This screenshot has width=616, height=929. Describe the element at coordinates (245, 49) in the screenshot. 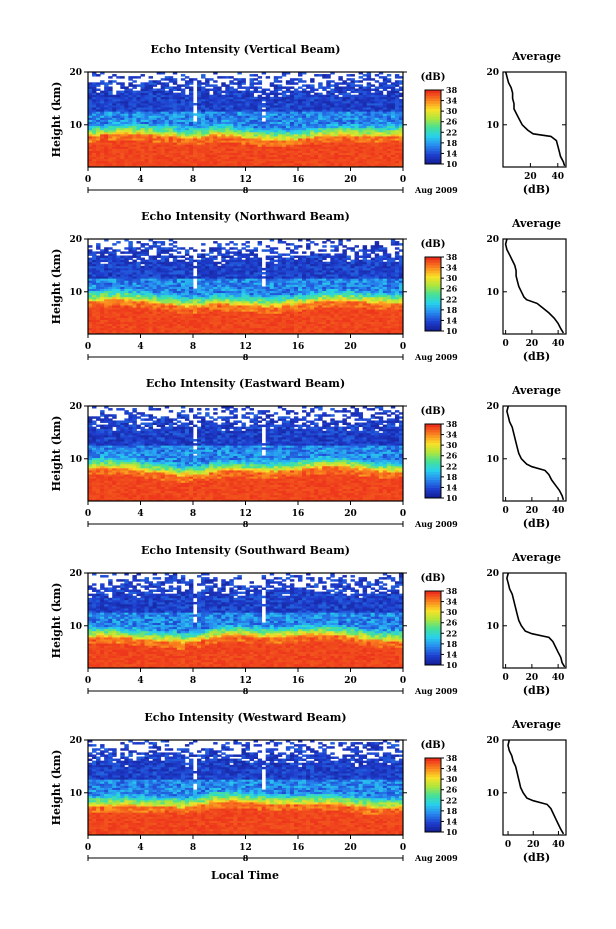

I see `panel-title: Echo Intensity (Vertical Beam)` at that location.